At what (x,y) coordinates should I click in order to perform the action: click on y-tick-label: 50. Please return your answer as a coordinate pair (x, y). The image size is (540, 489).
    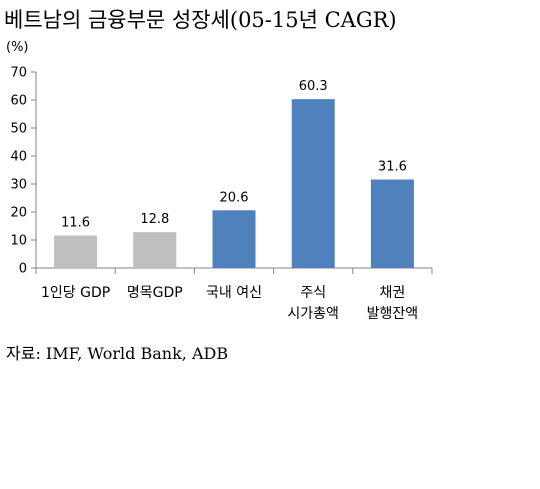
    Looking at the image, I should click on (18, 129).